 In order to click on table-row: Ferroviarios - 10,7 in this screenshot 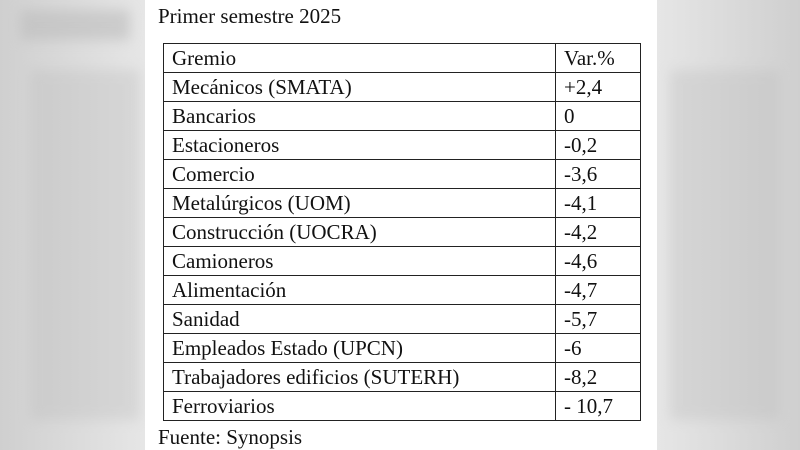, I will do `click(402, 406)`.